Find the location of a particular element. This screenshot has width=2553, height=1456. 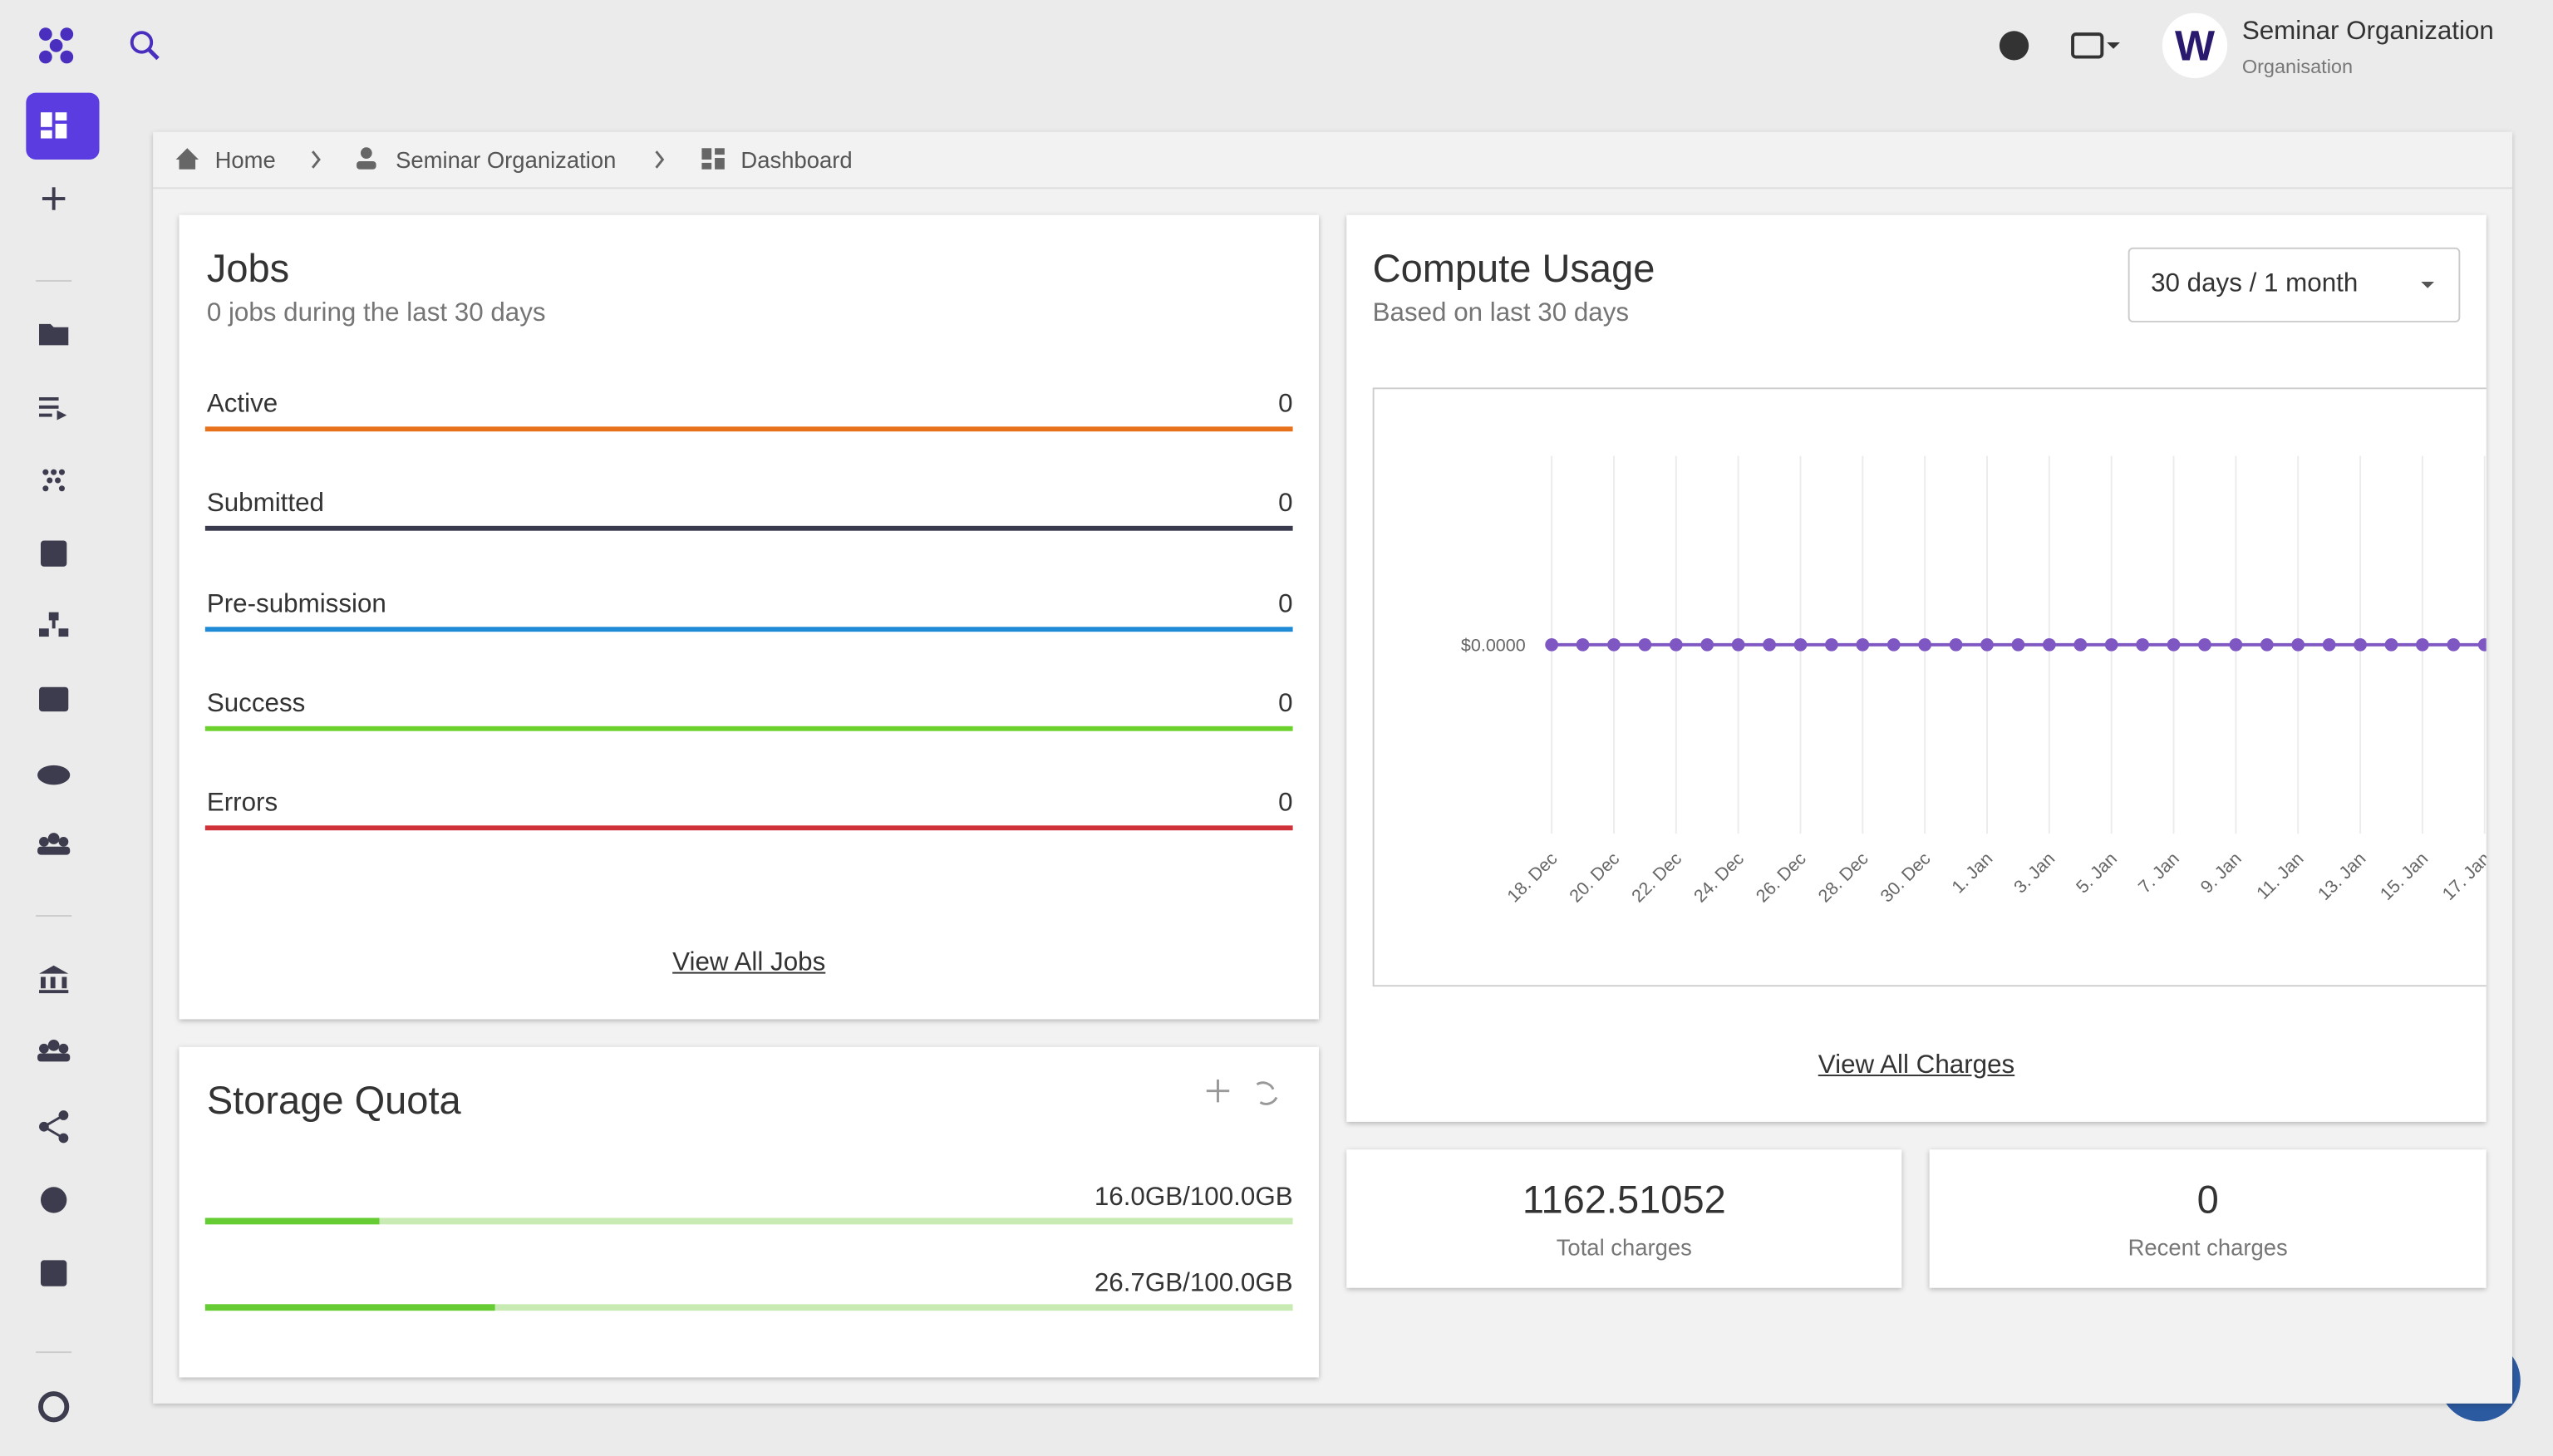

jobs-subtitle: 0 jobs during the last 30 days is located at coordinates (376, 313).